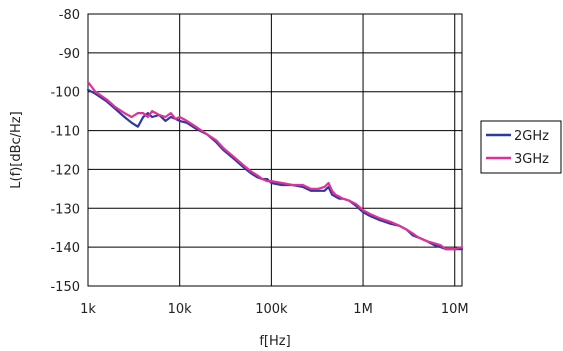  What do you see at coordinates (65, 248) in the screenshot?
I see `y-tick-label: -140` at bounding box center [65, 248].